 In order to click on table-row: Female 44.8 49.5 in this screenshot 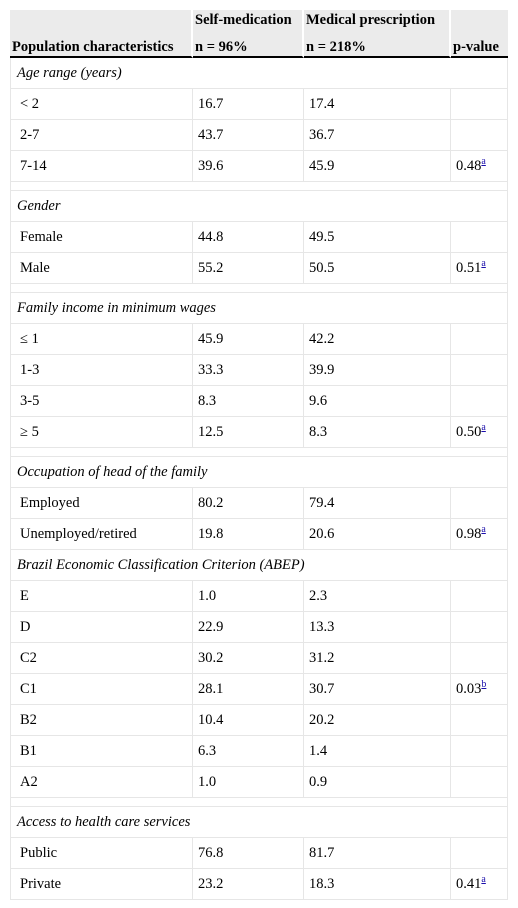, I will do `click(259, 237)`.